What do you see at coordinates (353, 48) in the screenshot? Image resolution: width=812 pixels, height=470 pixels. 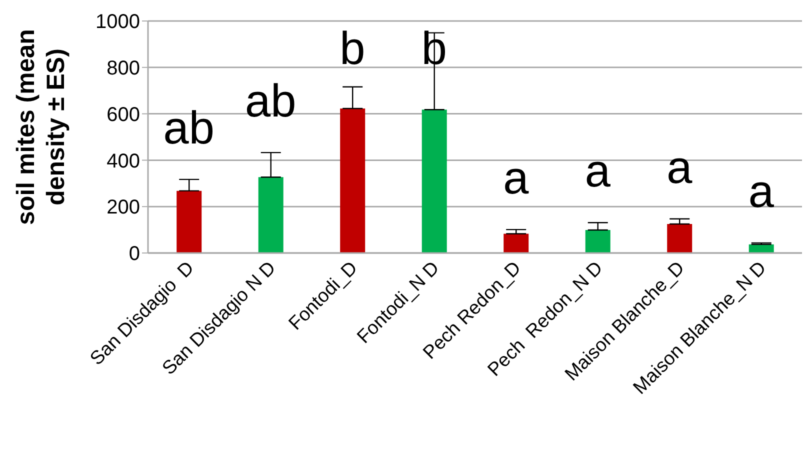 I see `annotation: b` at bounding box center [353, 48].